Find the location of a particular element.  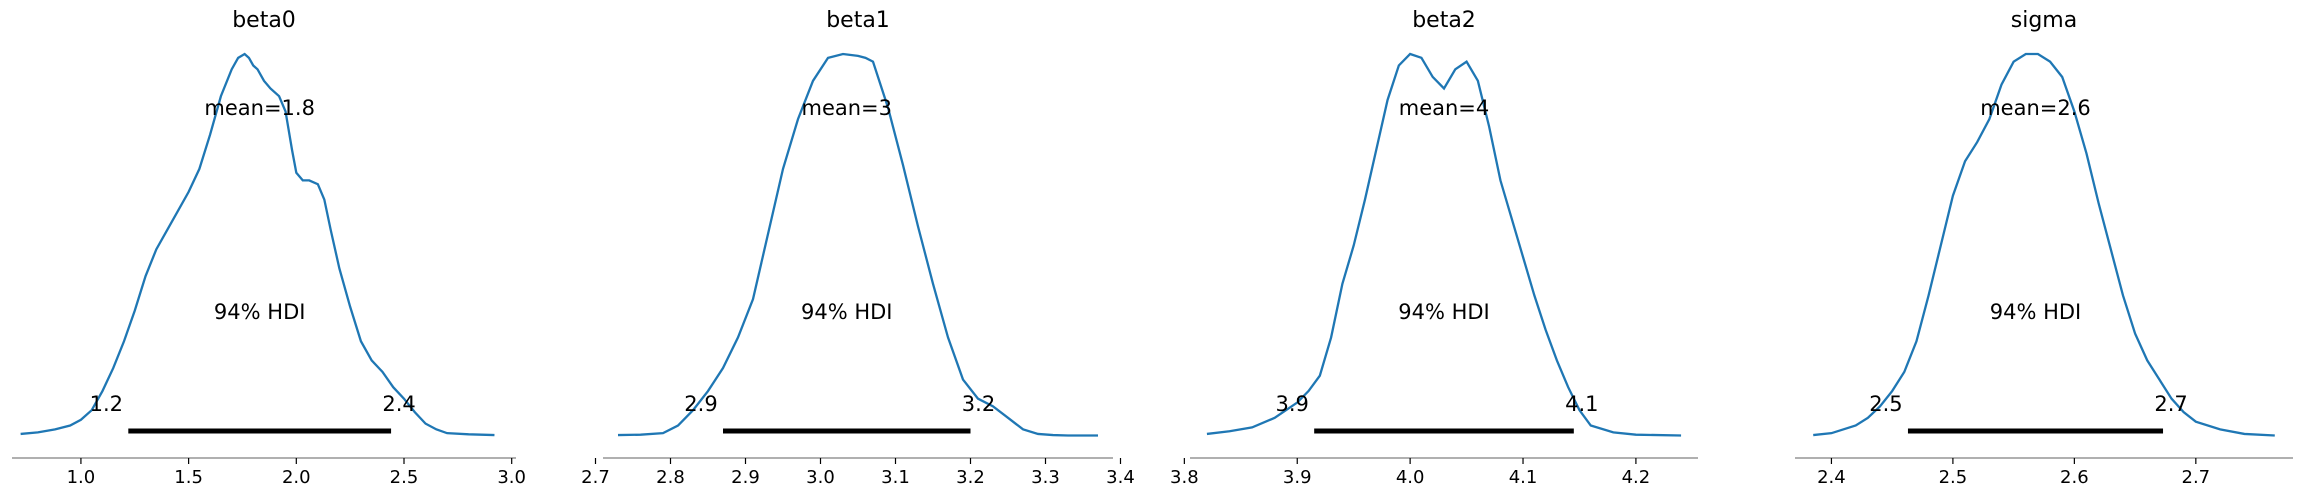

hdi-upper-label: 2.4 is located at coordinates (398, 404).